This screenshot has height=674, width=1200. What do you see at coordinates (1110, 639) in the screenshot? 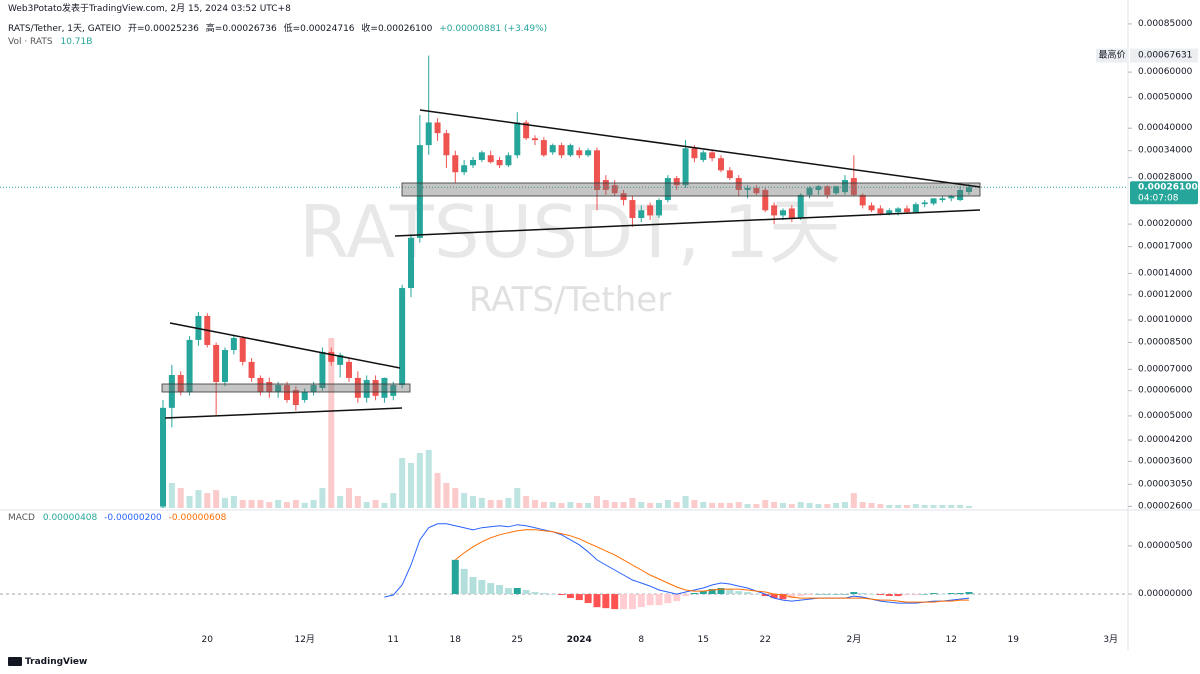
I see `x-tick-label: 3月` at bounding box center [1110, 639].